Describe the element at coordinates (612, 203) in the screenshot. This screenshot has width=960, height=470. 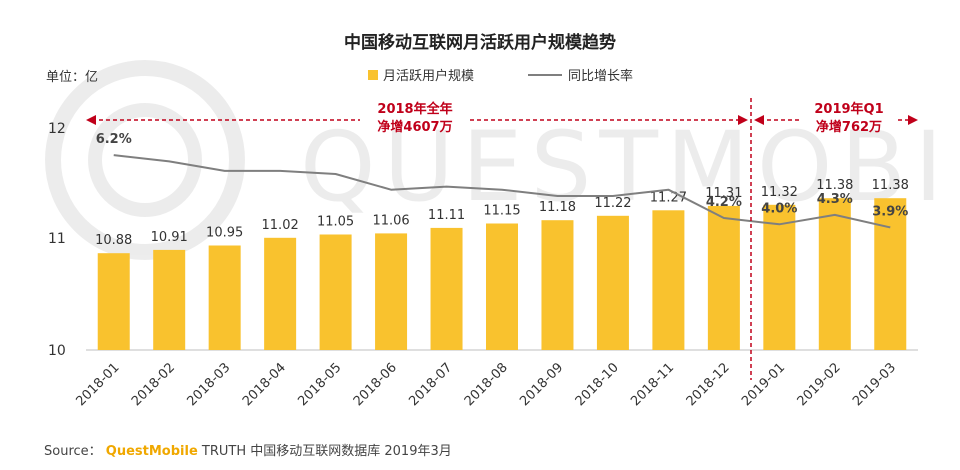
I see `bar-value-label: 11.22` at that location.